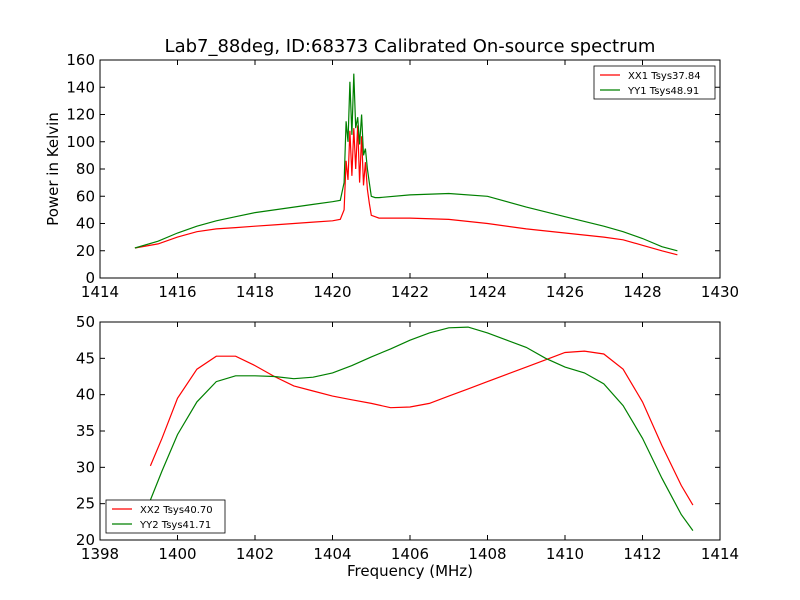 The height and width of the screenshot is (600, 800). Describe the element at coordinates (487, 292) in the screenshot. I see `x-tick-label: 1424` at that location.